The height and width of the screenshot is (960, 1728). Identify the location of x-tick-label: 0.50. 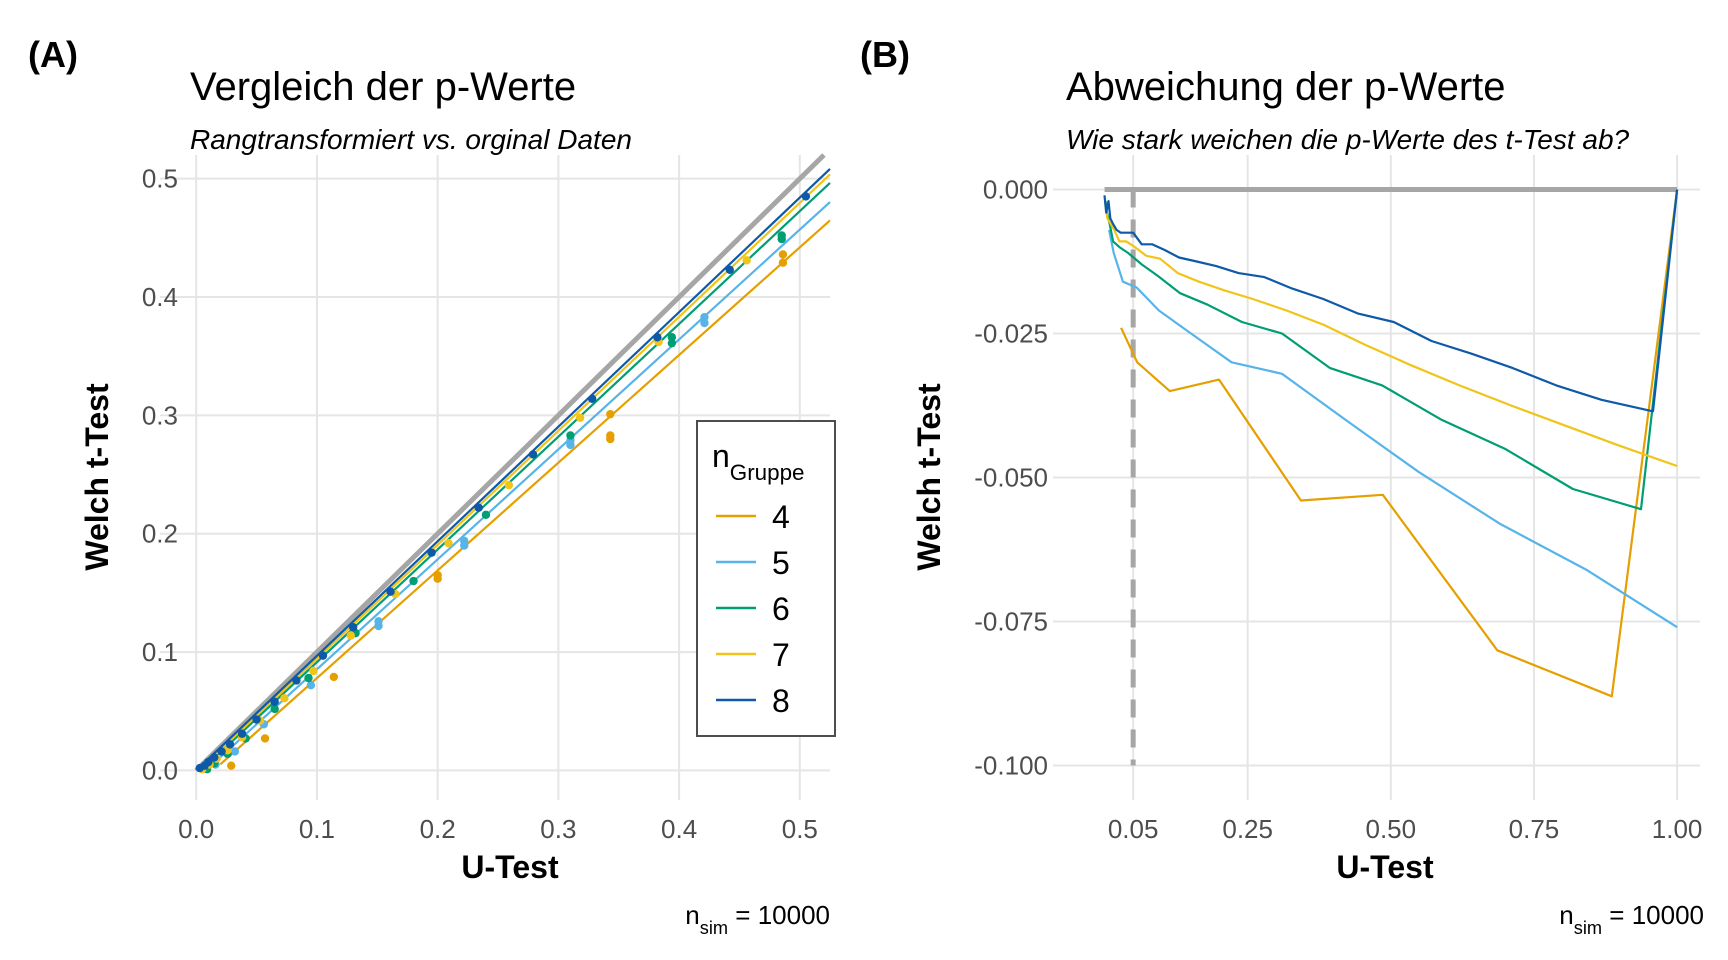
(1391, 829).